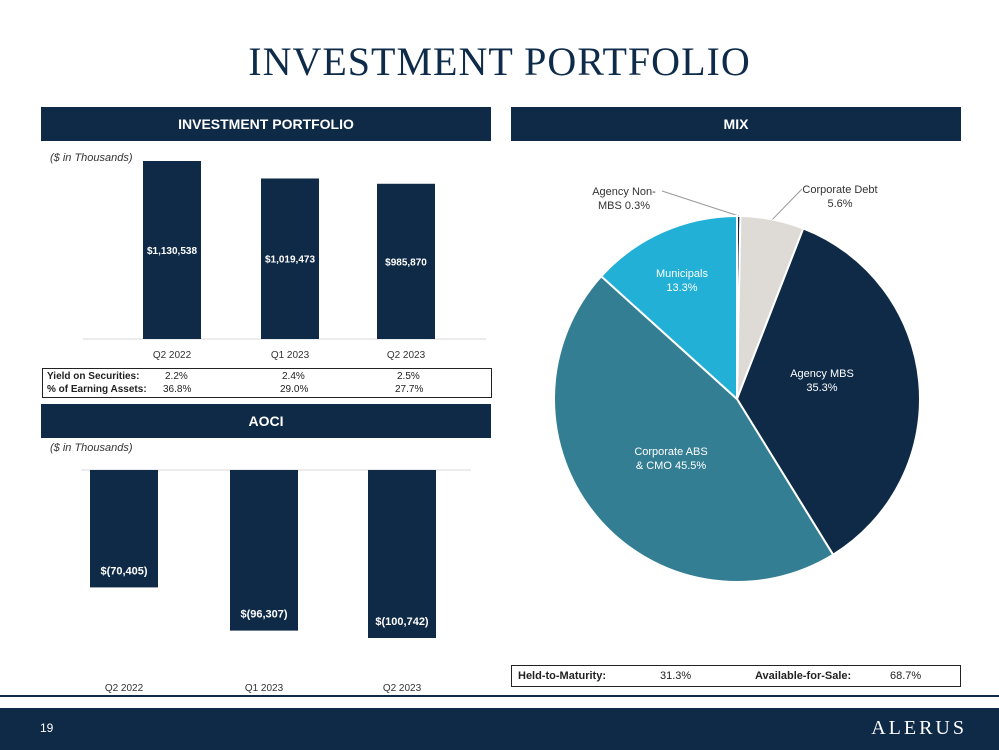 This screenshot has height=750, width=999. I want to click on earning-assets-q1-2023: 29.0%, so click(294, 389).